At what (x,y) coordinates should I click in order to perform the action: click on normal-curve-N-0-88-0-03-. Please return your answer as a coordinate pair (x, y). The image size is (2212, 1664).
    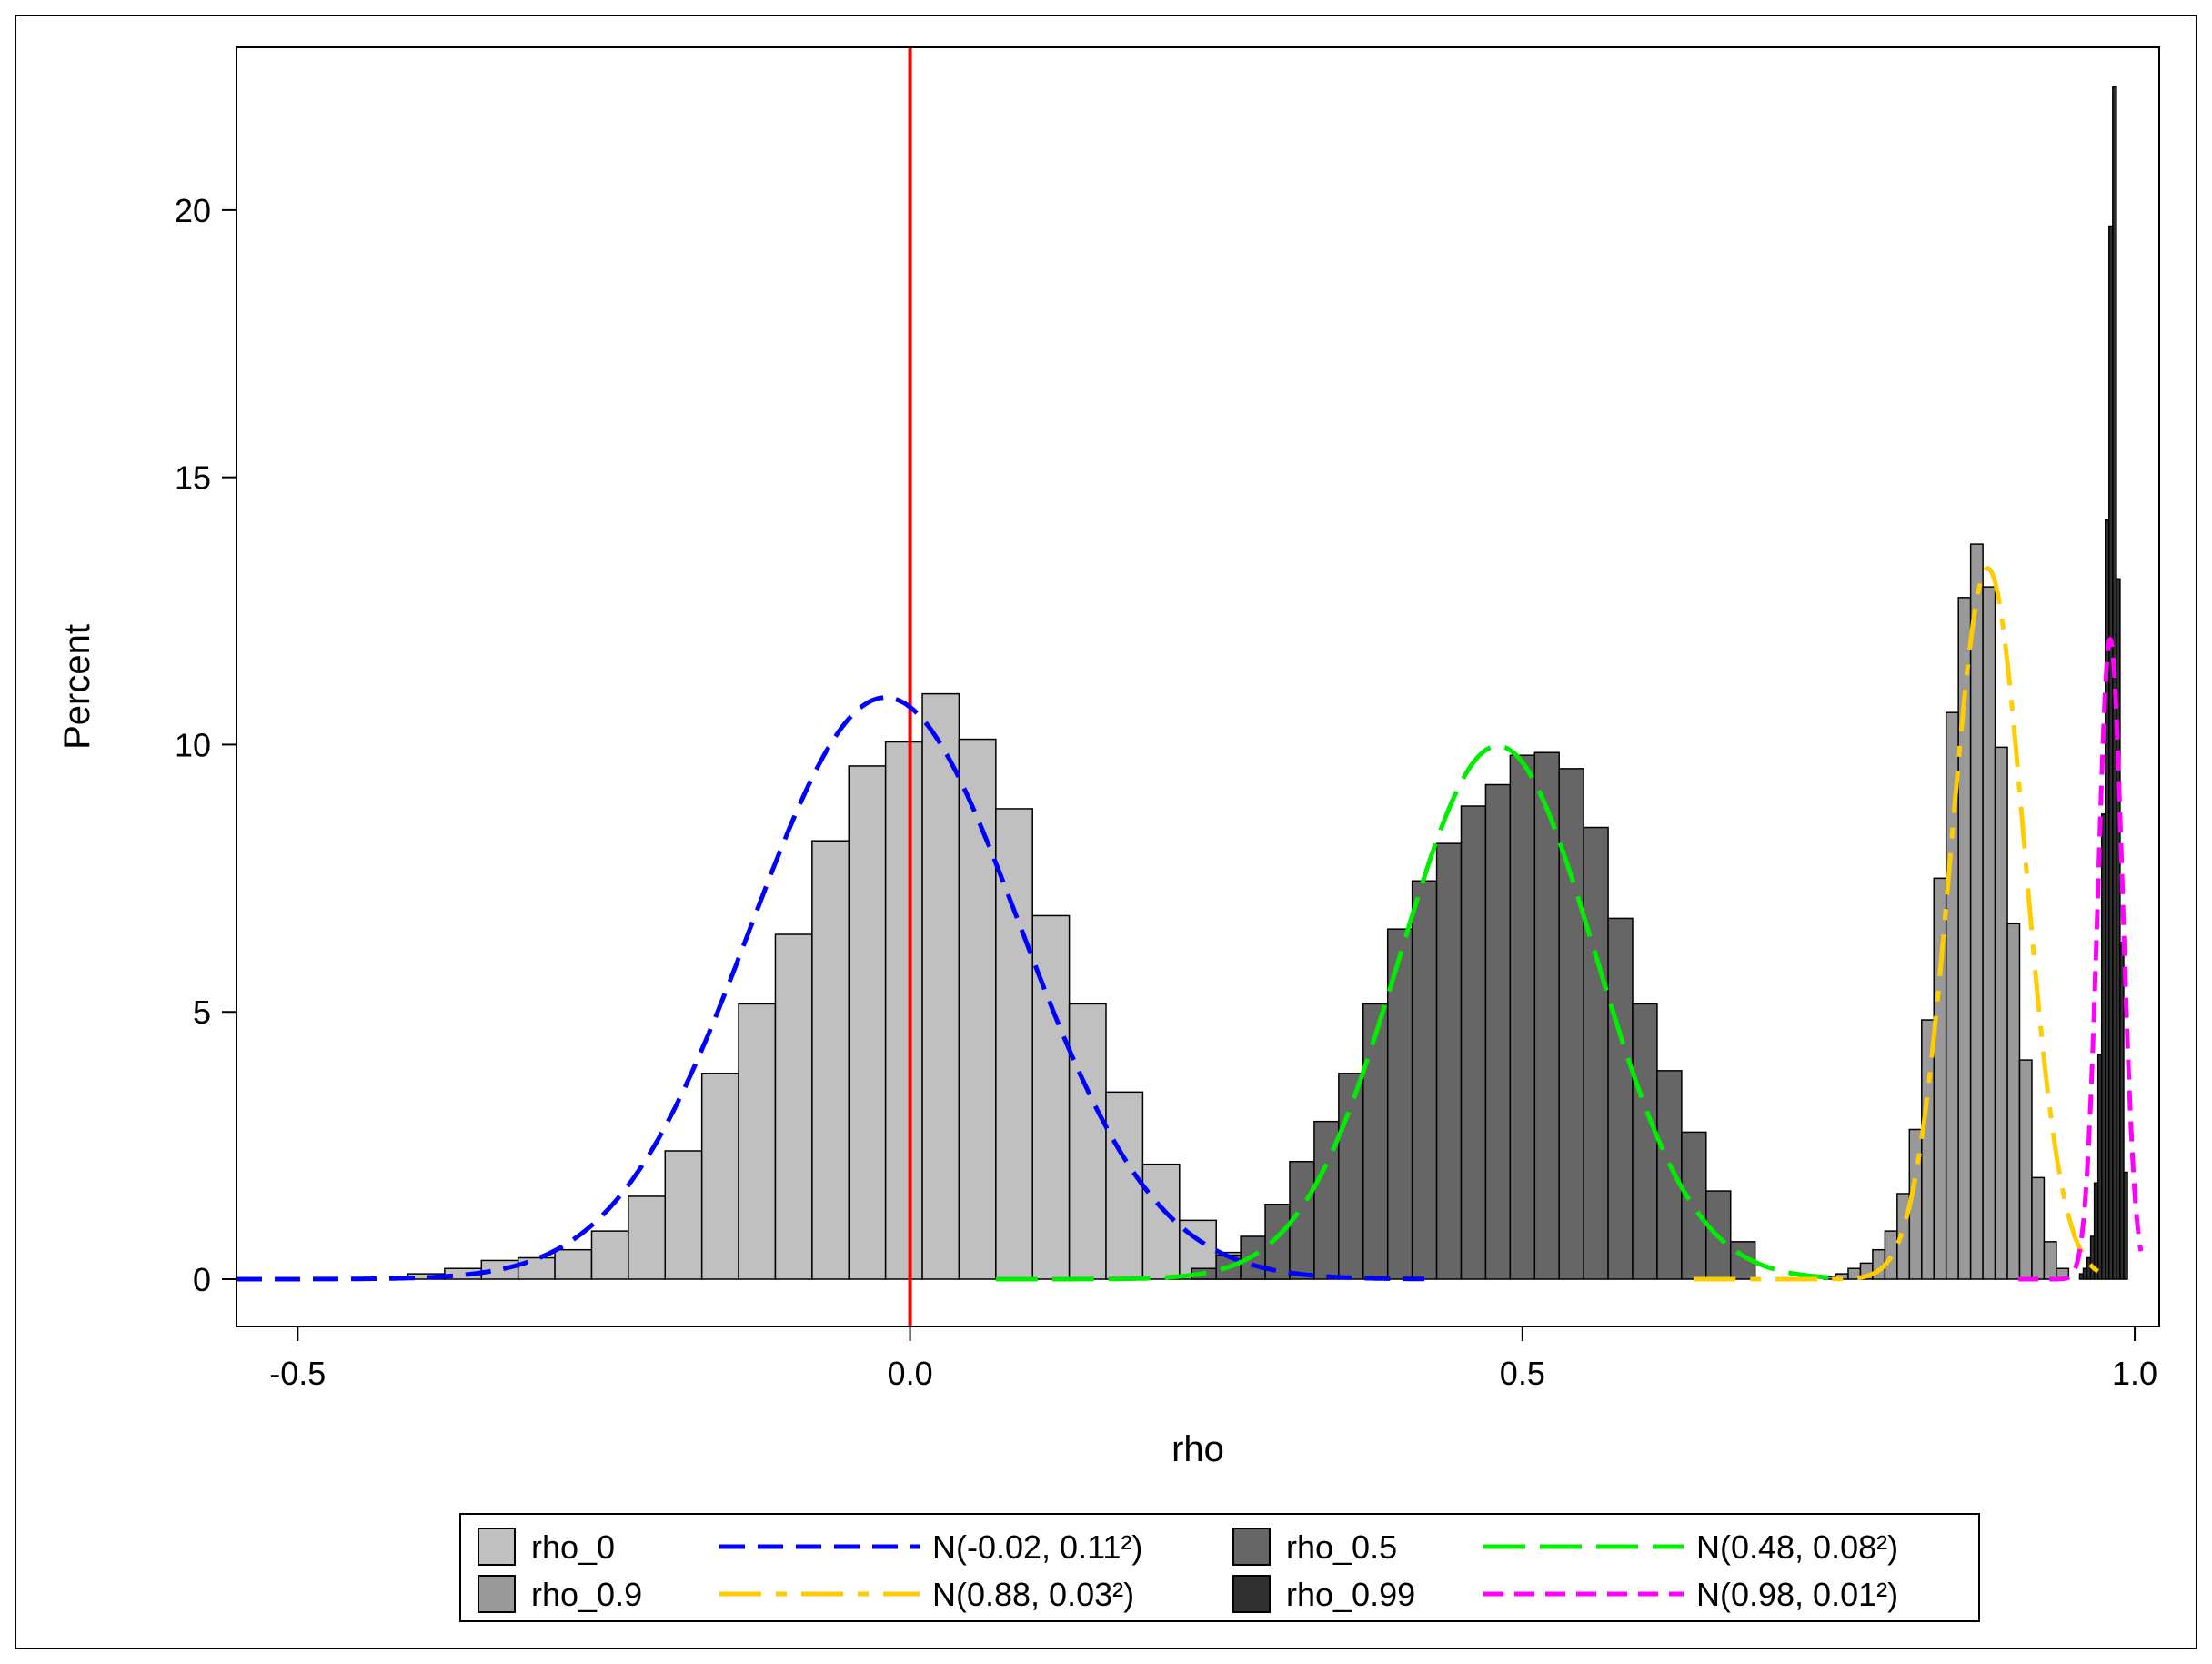
    Looking at the image, I should click on (1897, 924).